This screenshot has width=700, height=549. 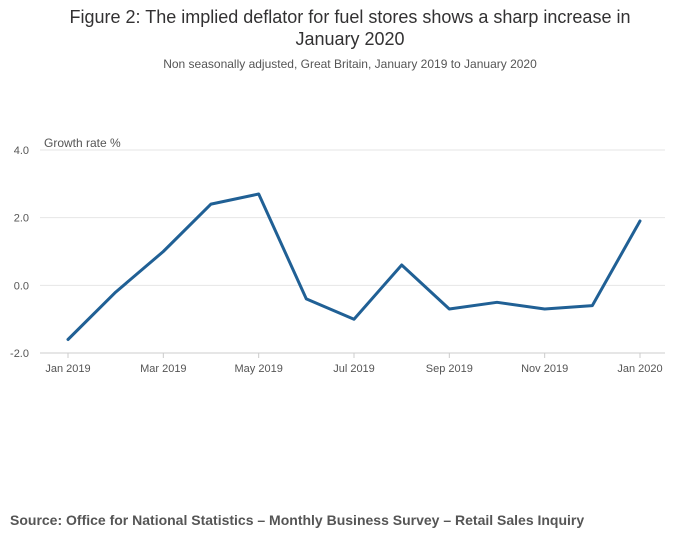 What do you see at coordinates (82, 143) in the screenshot?
I see `y-axis-label: Growth rate %` at bounding box center [82, 143].